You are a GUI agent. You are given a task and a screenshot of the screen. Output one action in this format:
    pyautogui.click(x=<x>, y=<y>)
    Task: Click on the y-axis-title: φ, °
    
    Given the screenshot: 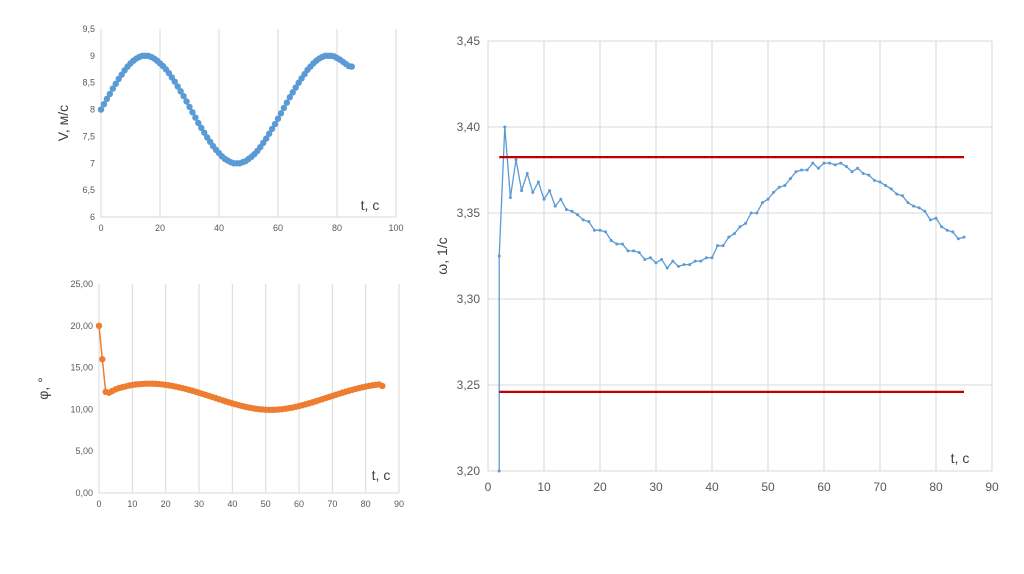 What is the action you would take?
    pyautogui.click(x=43, y=388)
    